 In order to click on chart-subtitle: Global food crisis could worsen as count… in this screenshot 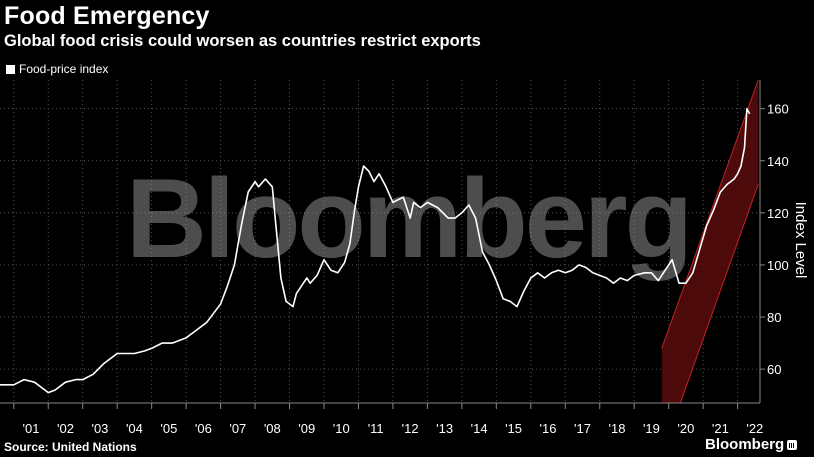, I will do `click(242, 41)`.